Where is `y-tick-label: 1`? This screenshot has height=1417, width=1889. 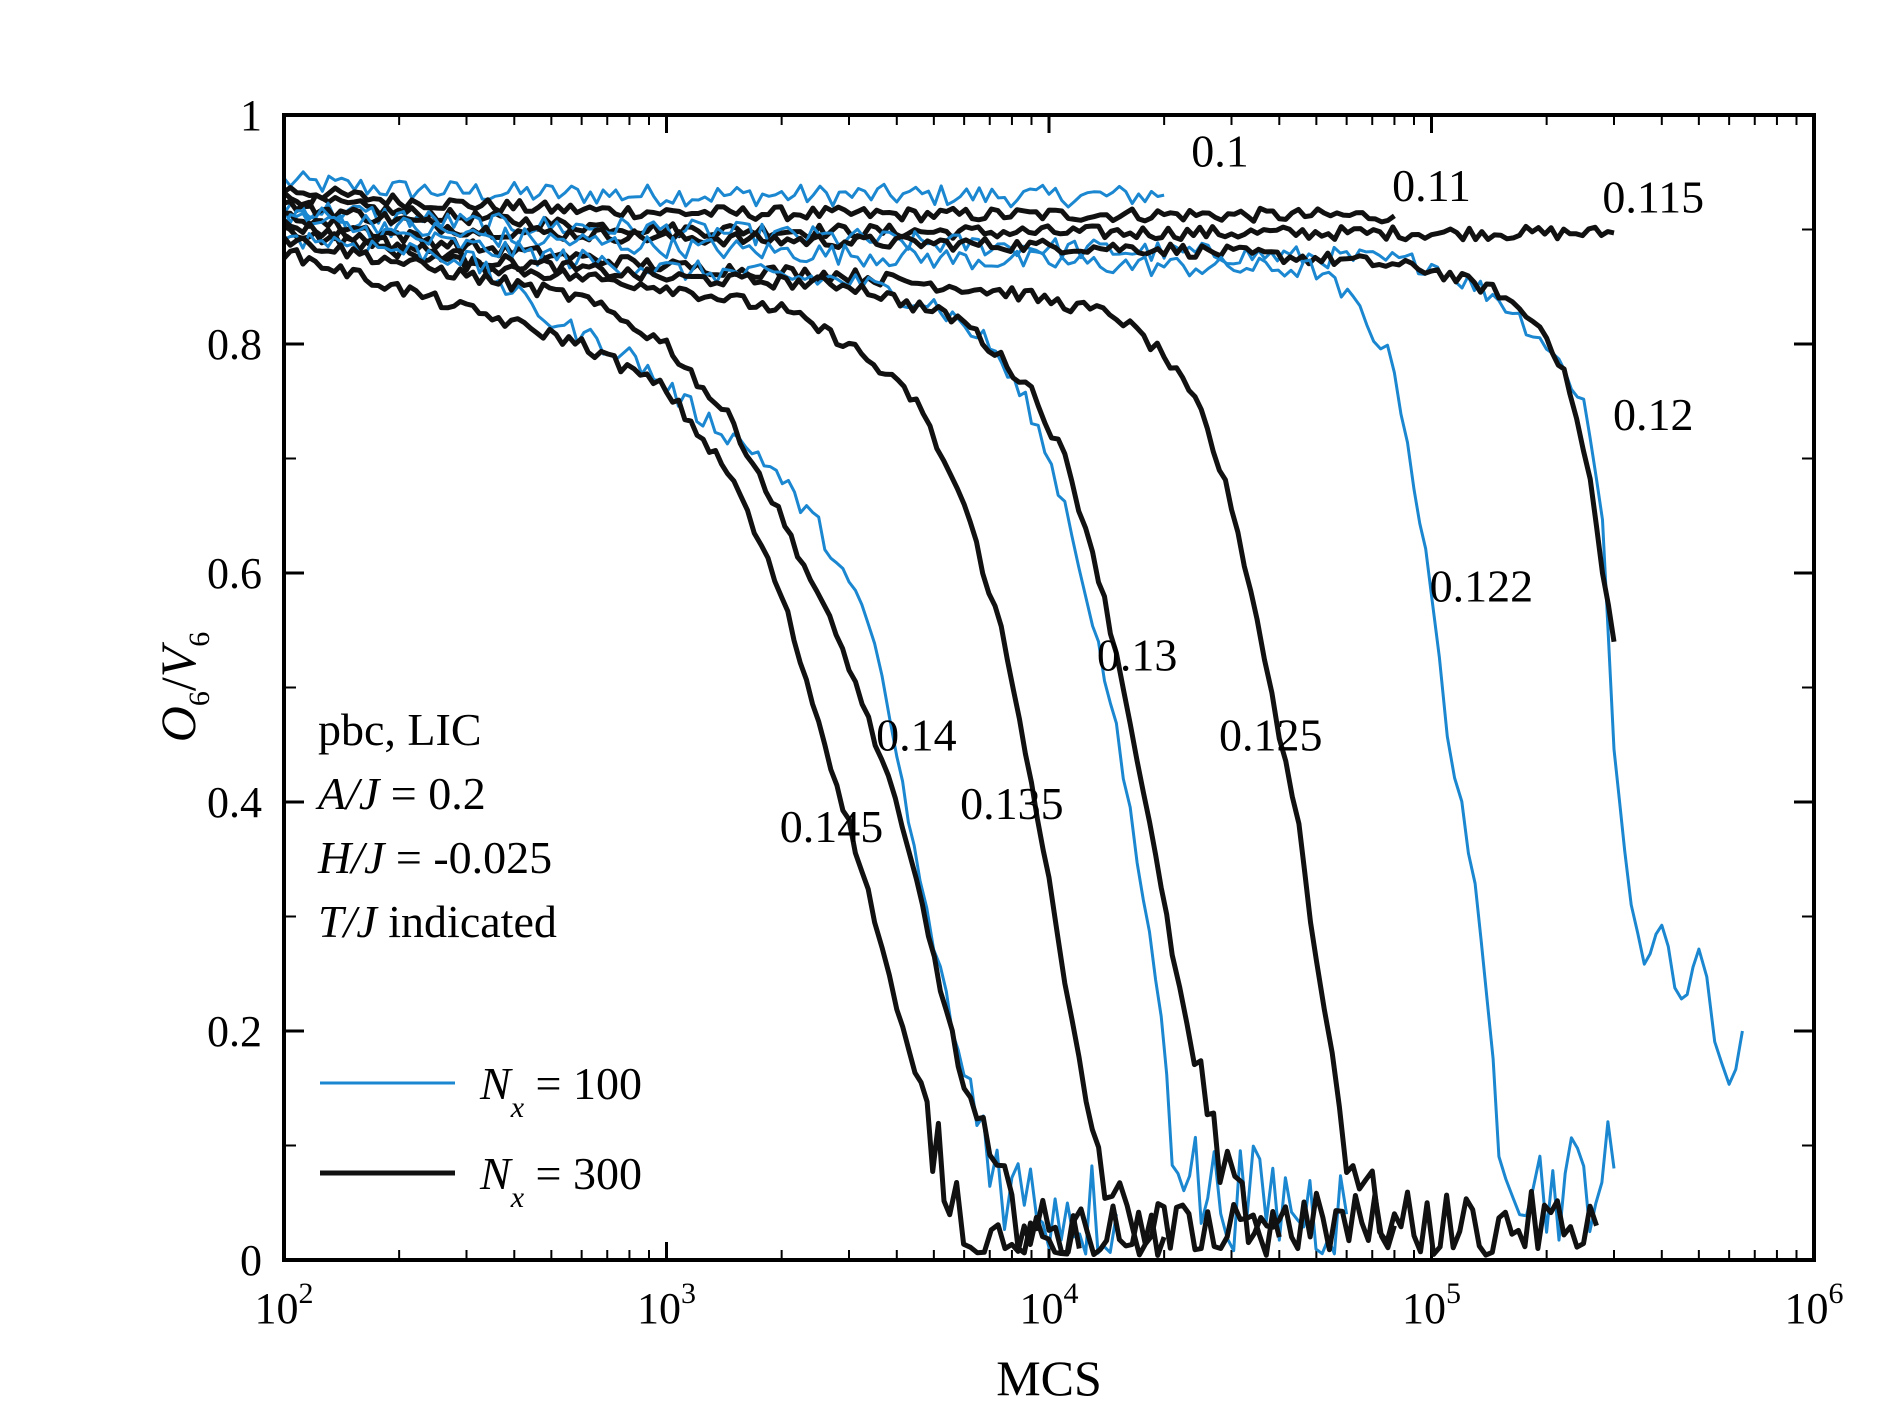
y-tick-label: 1 is located at coordinates (251, 115).